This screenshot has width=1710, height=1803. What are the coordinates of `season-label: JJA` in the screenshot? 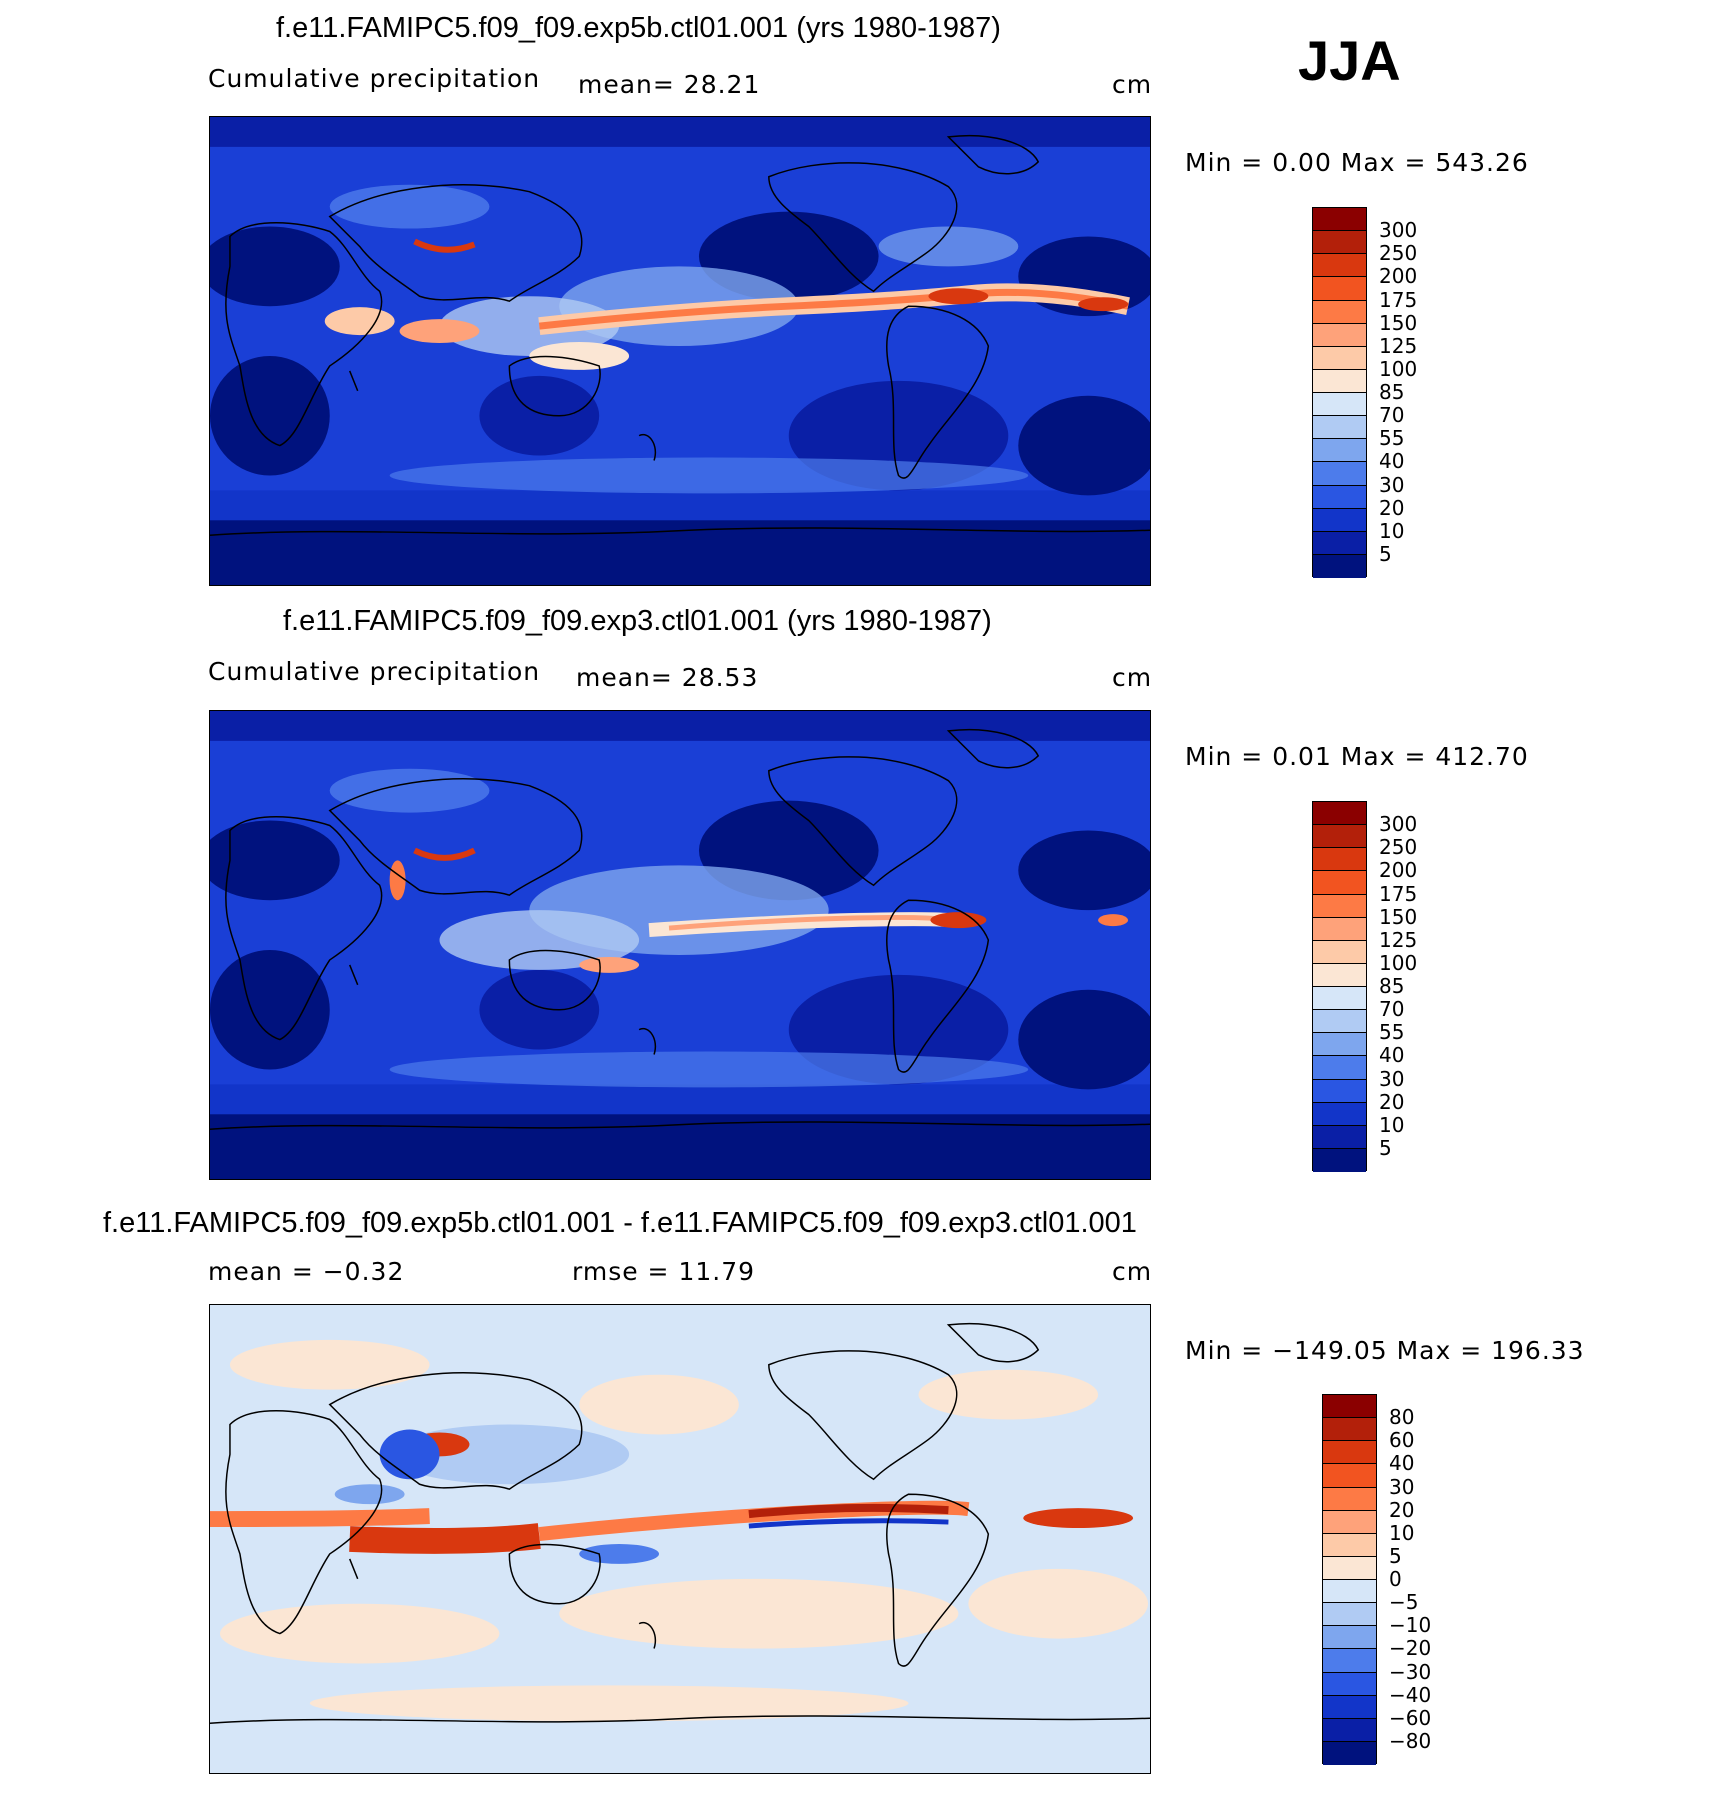 It's located at (1349, 60).